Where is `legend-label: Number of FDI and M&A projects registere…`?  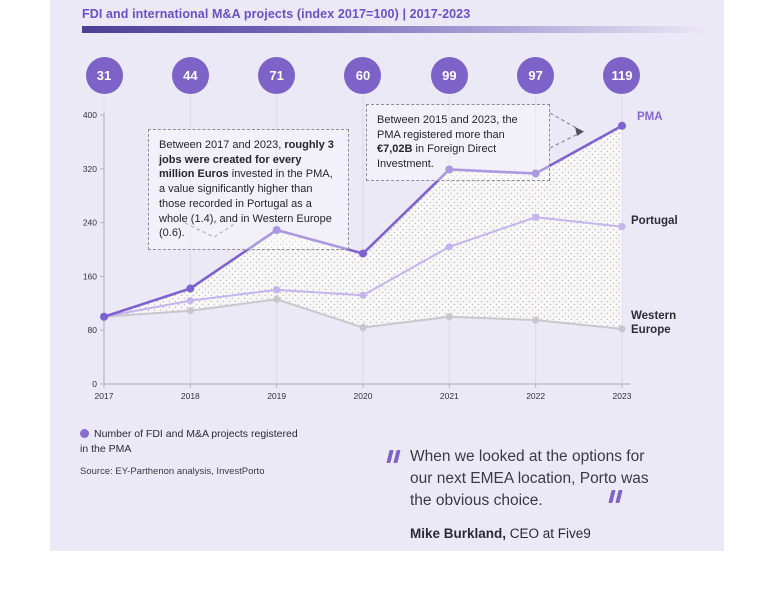 legend-label: Number of FDI and M&A projects registere… is located at coordinates (189, 441).